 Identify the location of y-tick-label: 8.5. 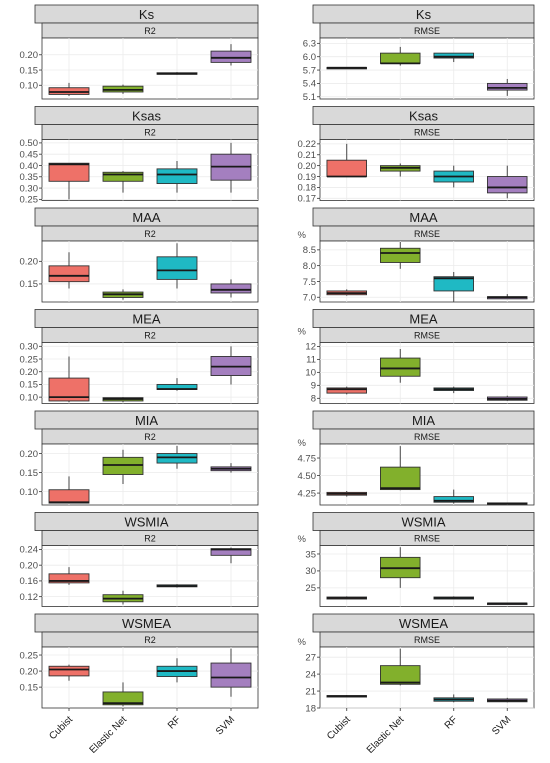
(309, 250).